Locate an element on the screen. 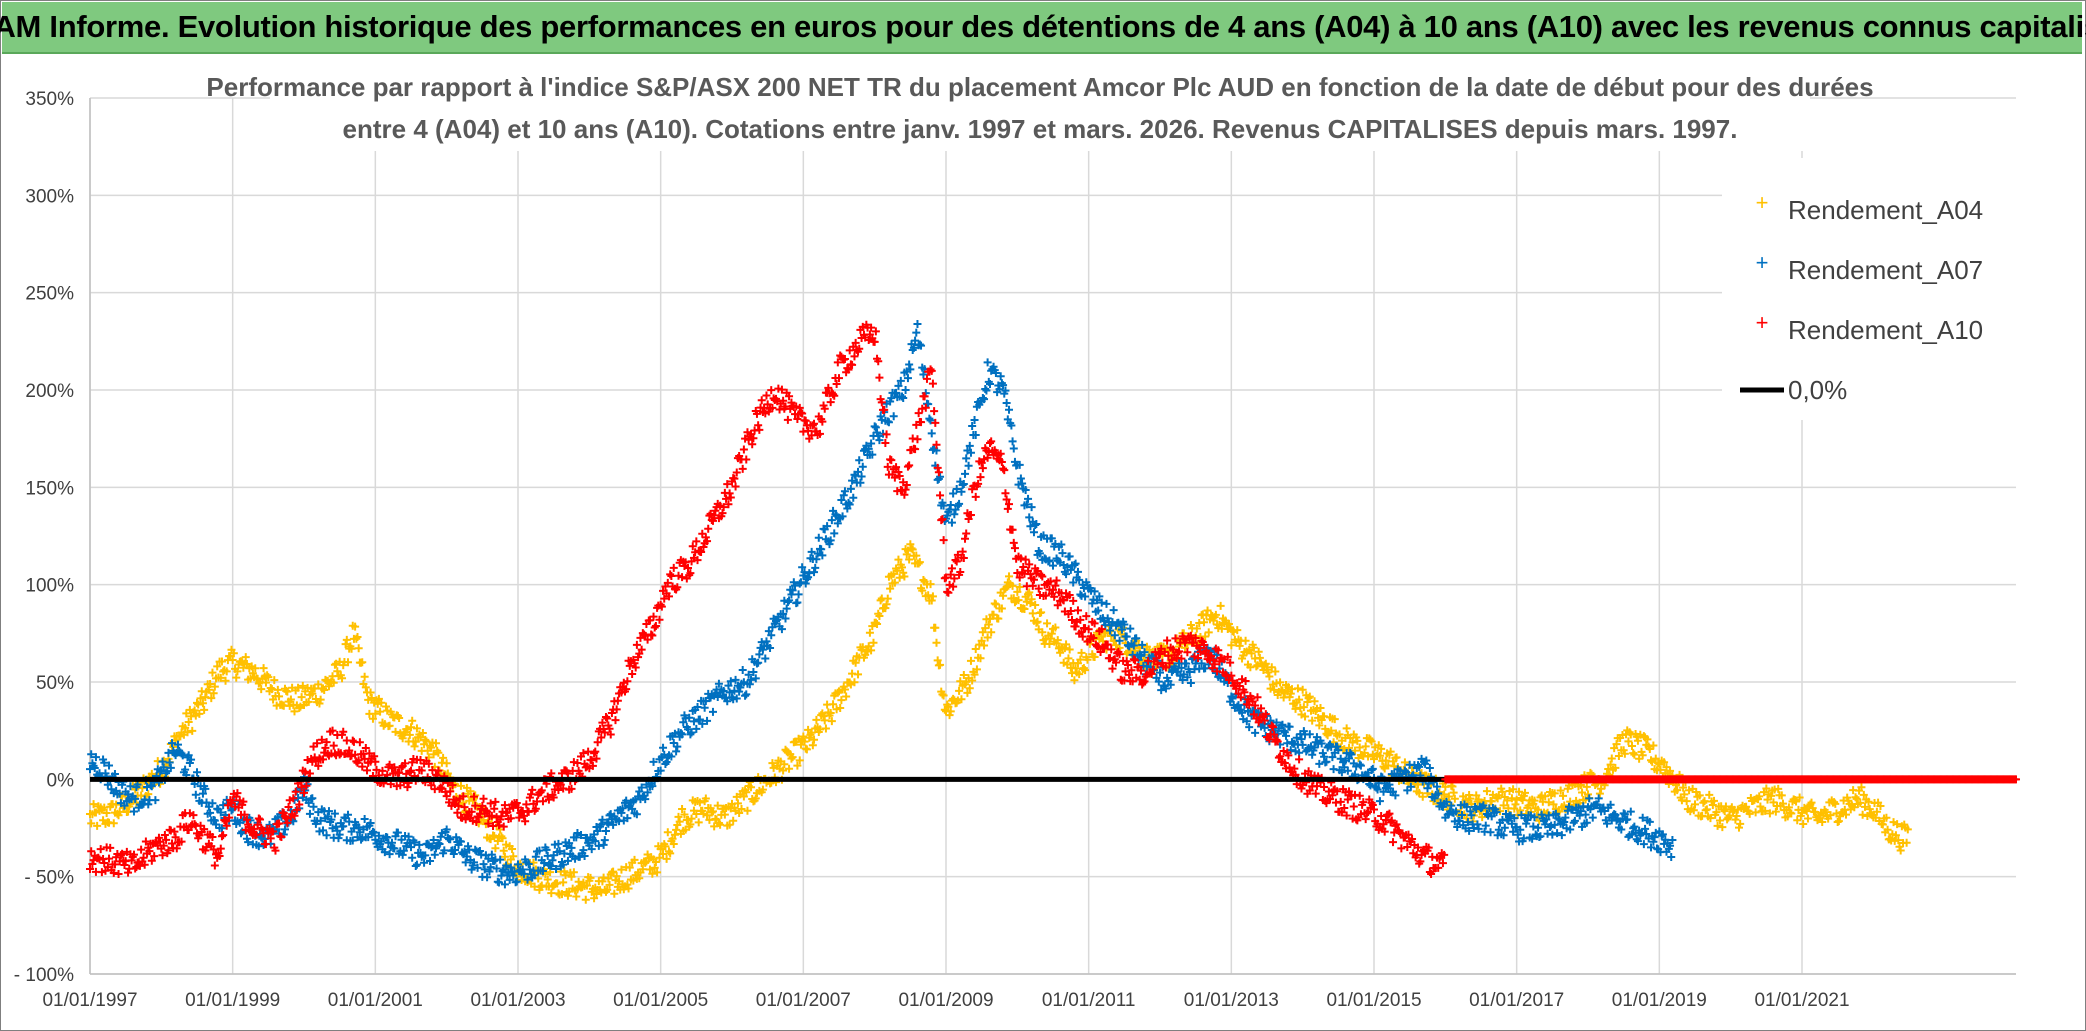 This screenshot has height=1031, width=2086. legend-marker-a10: + is located at coordinates (1762, 322).